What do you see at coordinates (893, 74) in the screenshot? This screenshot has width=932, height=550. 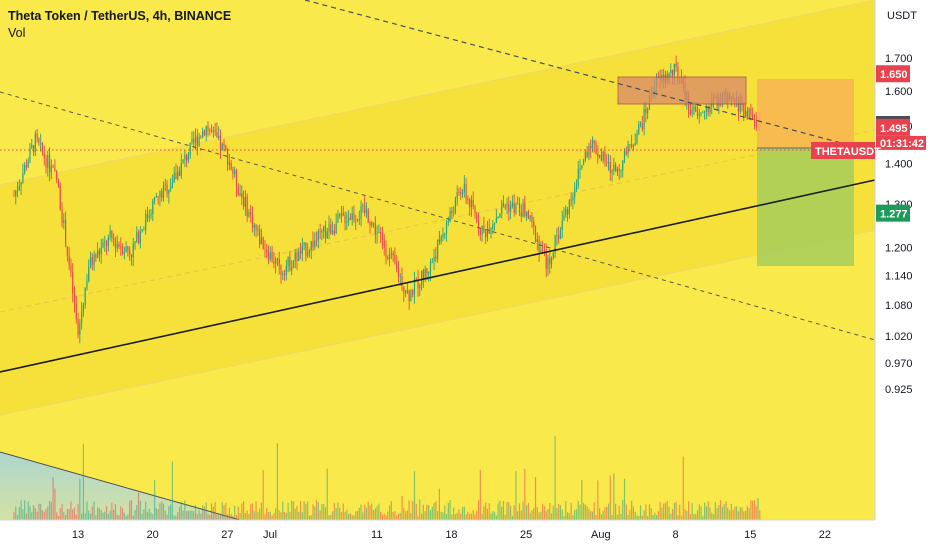 I see `price-tag-target: 1.650` at bounding box center [893, 74].